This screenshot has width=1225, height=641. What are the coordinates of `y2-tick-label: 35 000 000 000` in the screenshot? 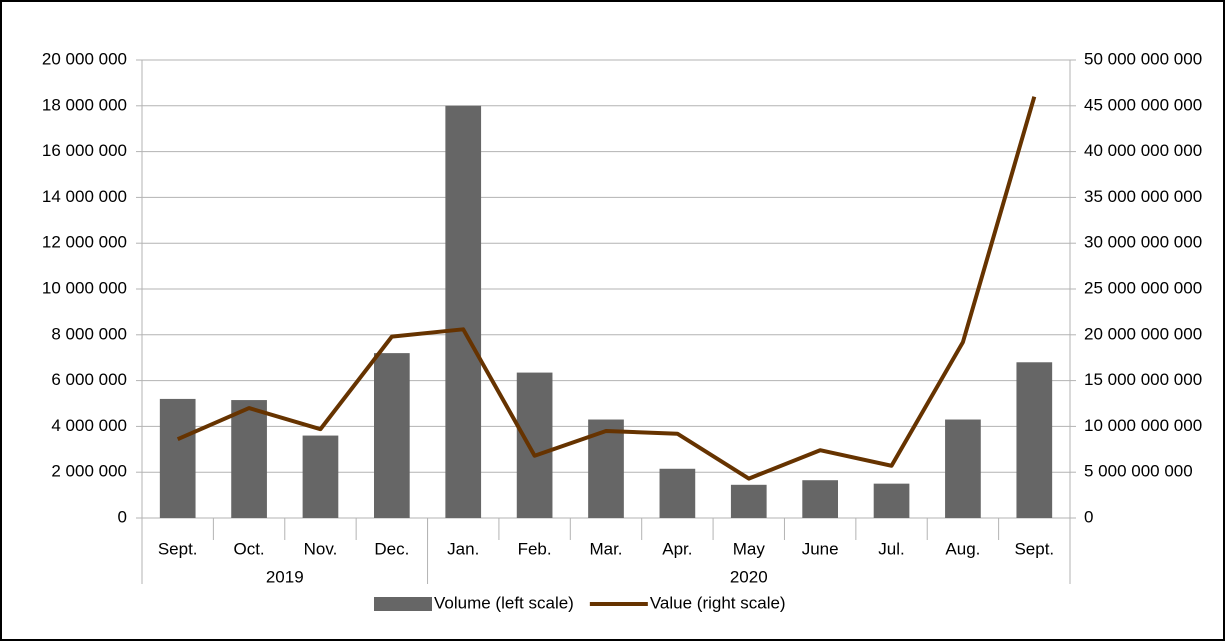 It's located at (1143, 196).